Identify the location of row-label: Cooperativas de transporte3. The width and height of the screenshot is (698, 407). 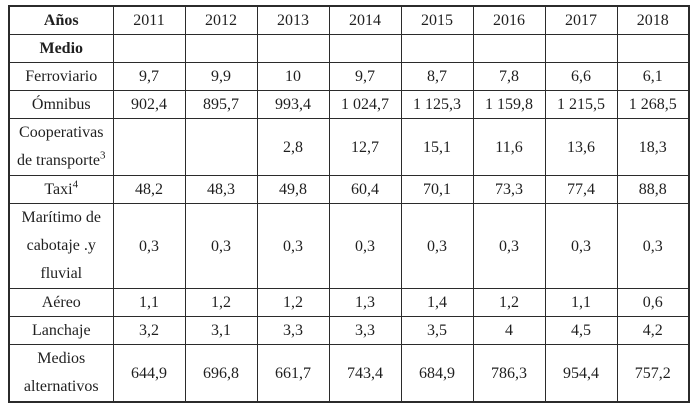
(61, 147).